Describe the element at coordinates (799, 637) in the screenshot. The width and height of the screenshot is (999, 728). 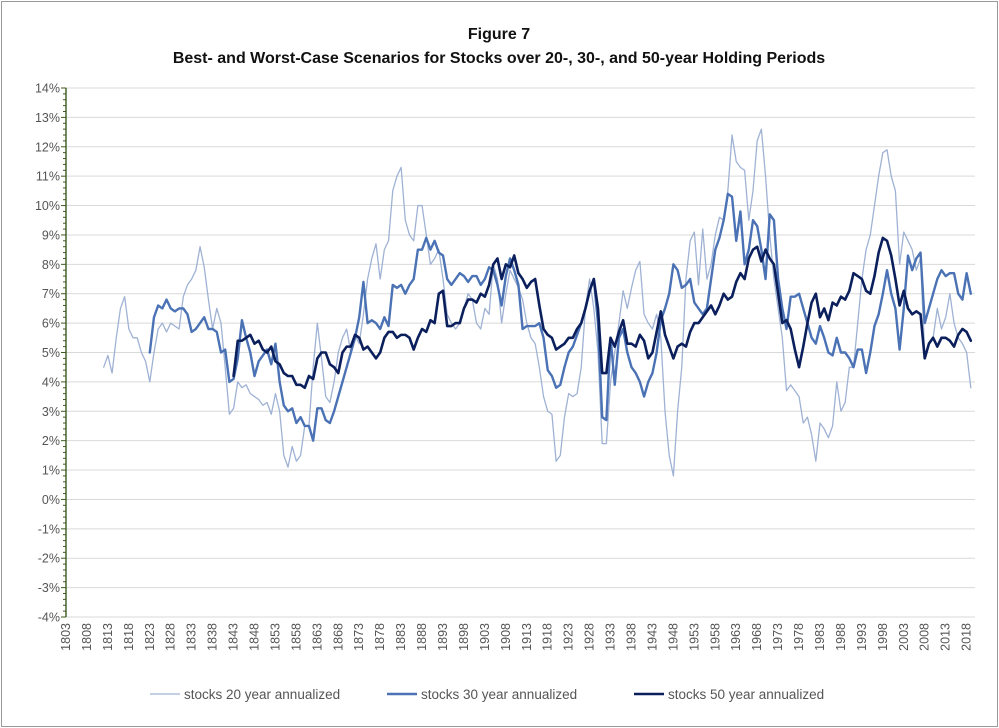
I see `x-tick-label: 1978` at that location.